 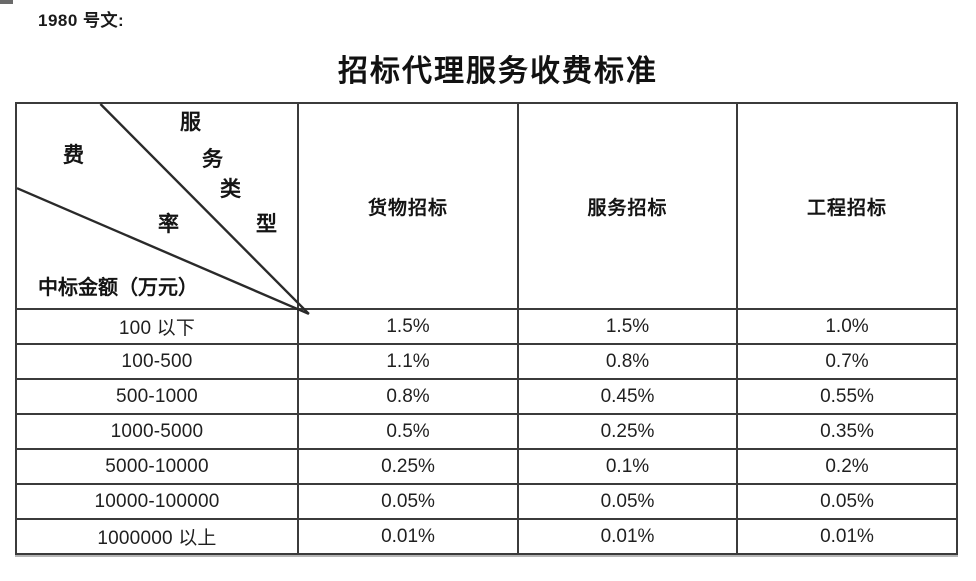 I want to click on table-row: 1000-5000 0.5% 0.25% 0.35%, so click(x=486, y=431).